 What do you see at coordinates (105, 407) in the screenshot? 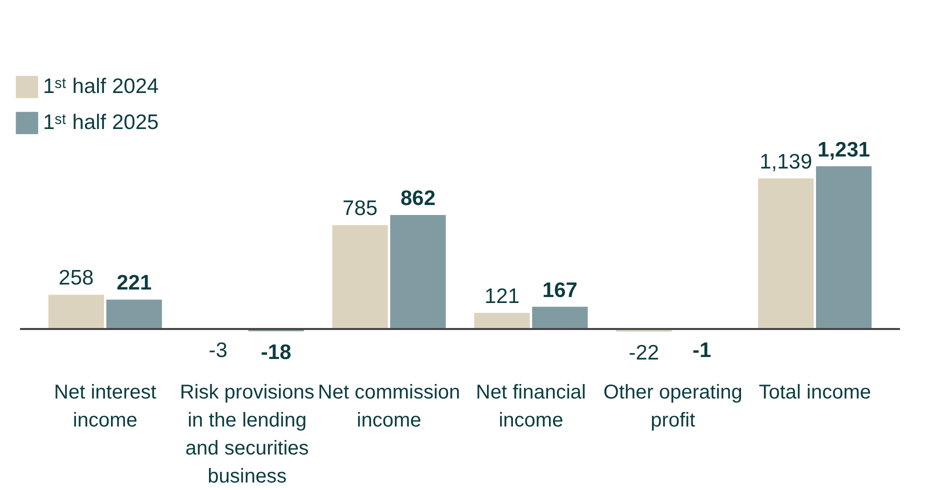
I see `x-tick-label: Net interest income` at bounding box center [105, 407].